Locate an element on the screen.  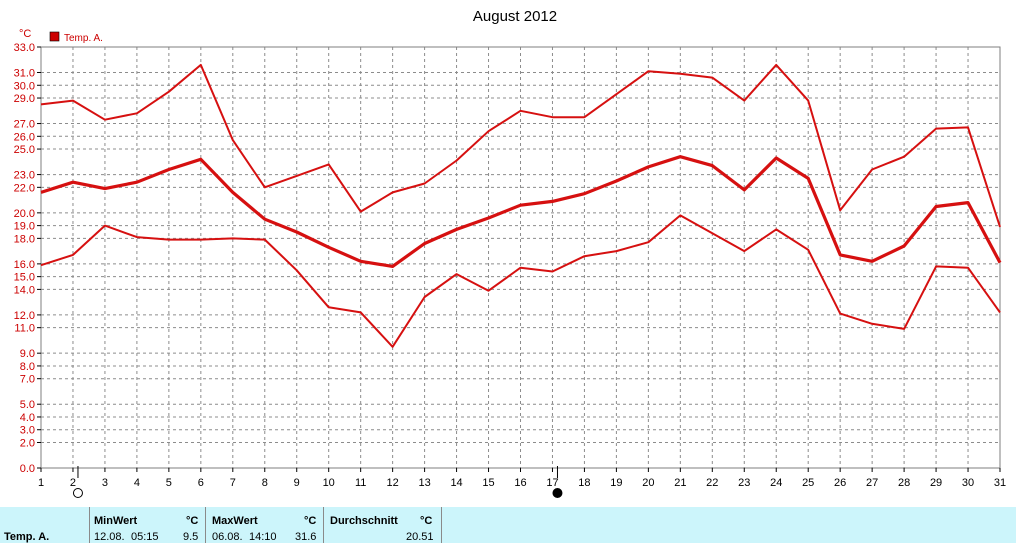
y-tick-label: 9.0 is located at coordinates (27, 354).